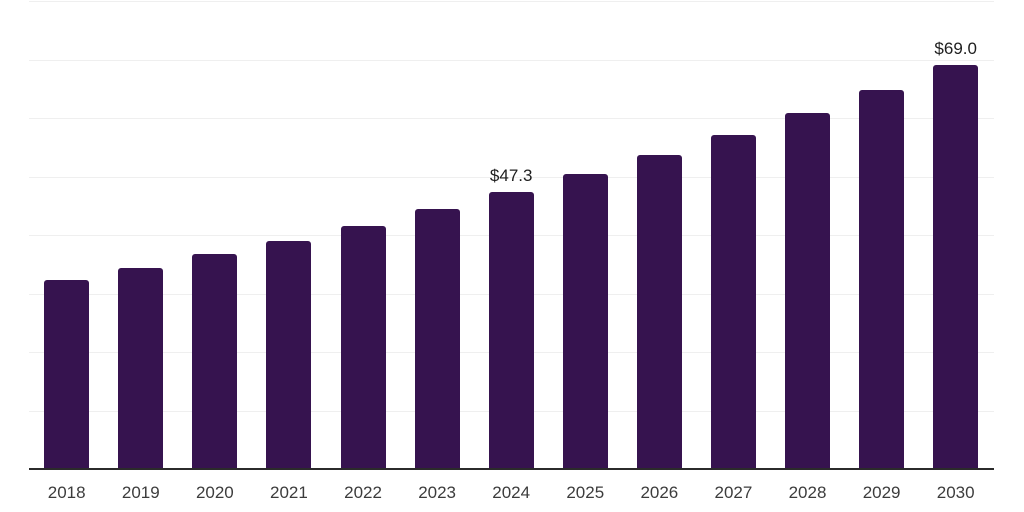  I want to click on bar-2022, so click(363, 347).